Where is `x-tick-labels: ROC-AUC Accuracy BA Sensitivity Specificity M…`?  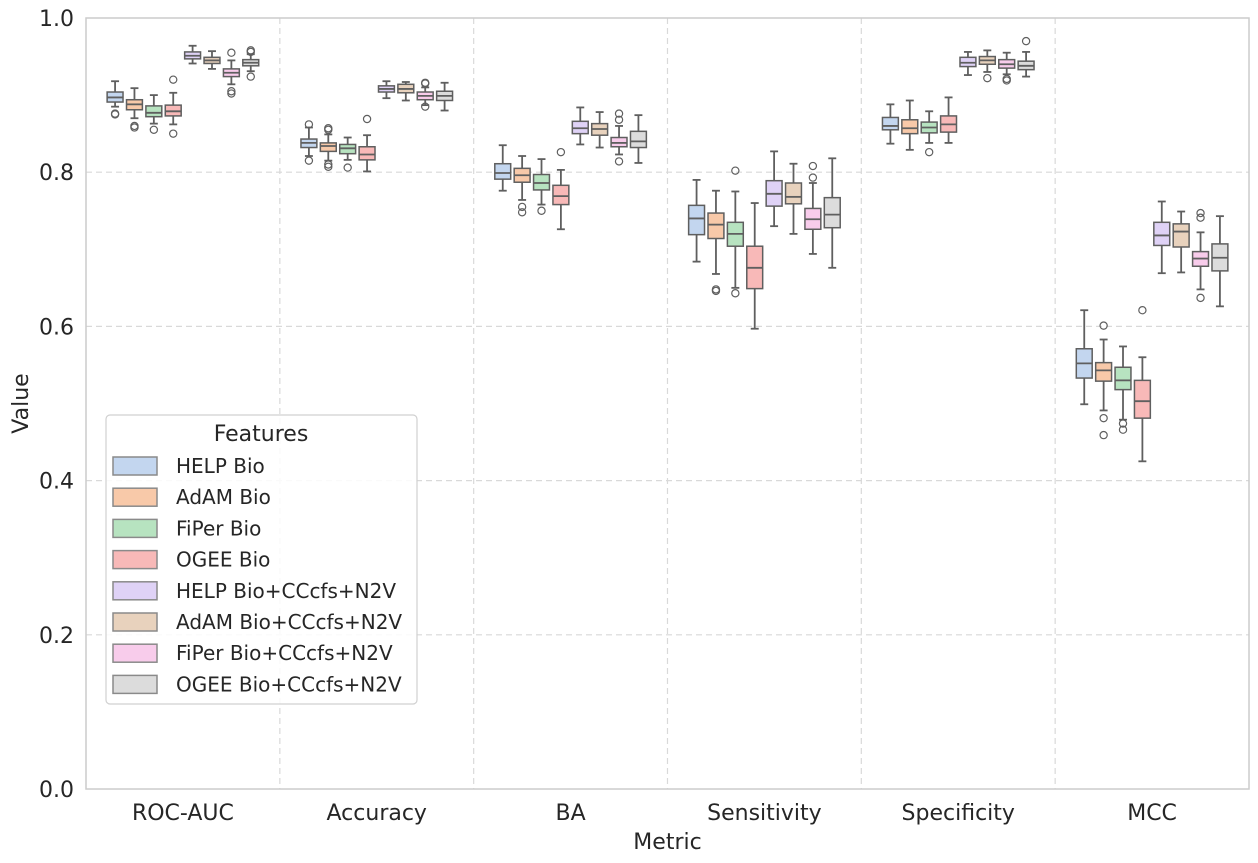 x-tick-labels: ROC-AUC Accuracy BA Sensitivity Specificity M… is located at coordinates (654, 813).